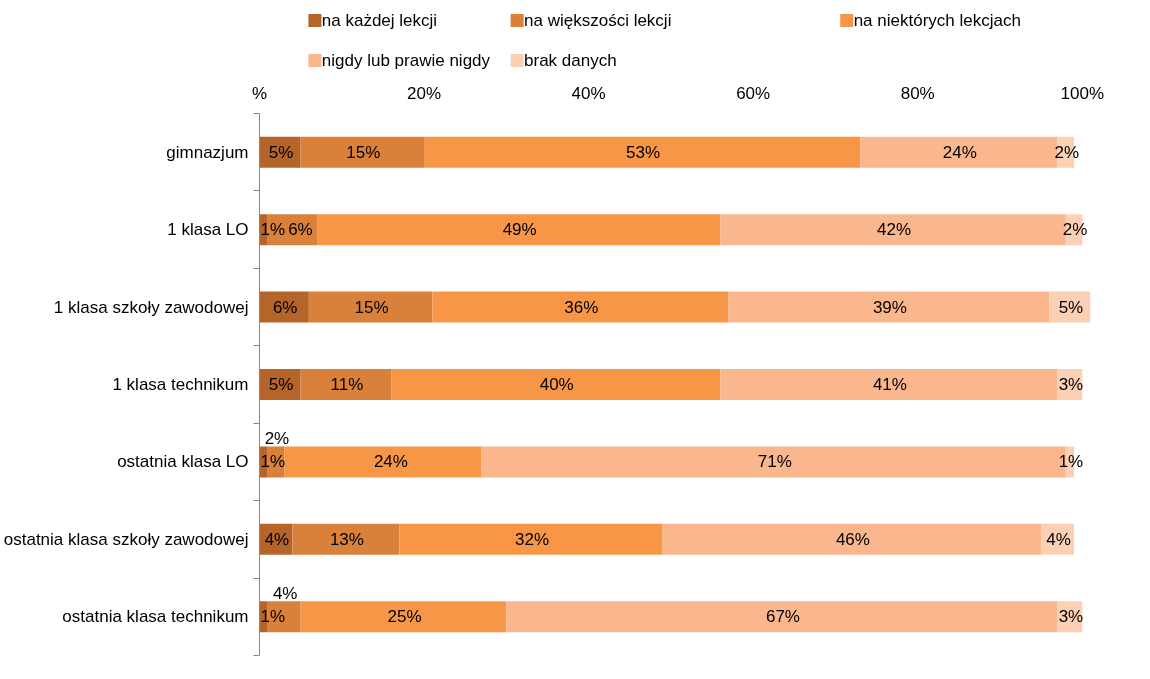 This screenshot has width=1150, height=679. I want to click on data-label: 39%, so click(889, 307).